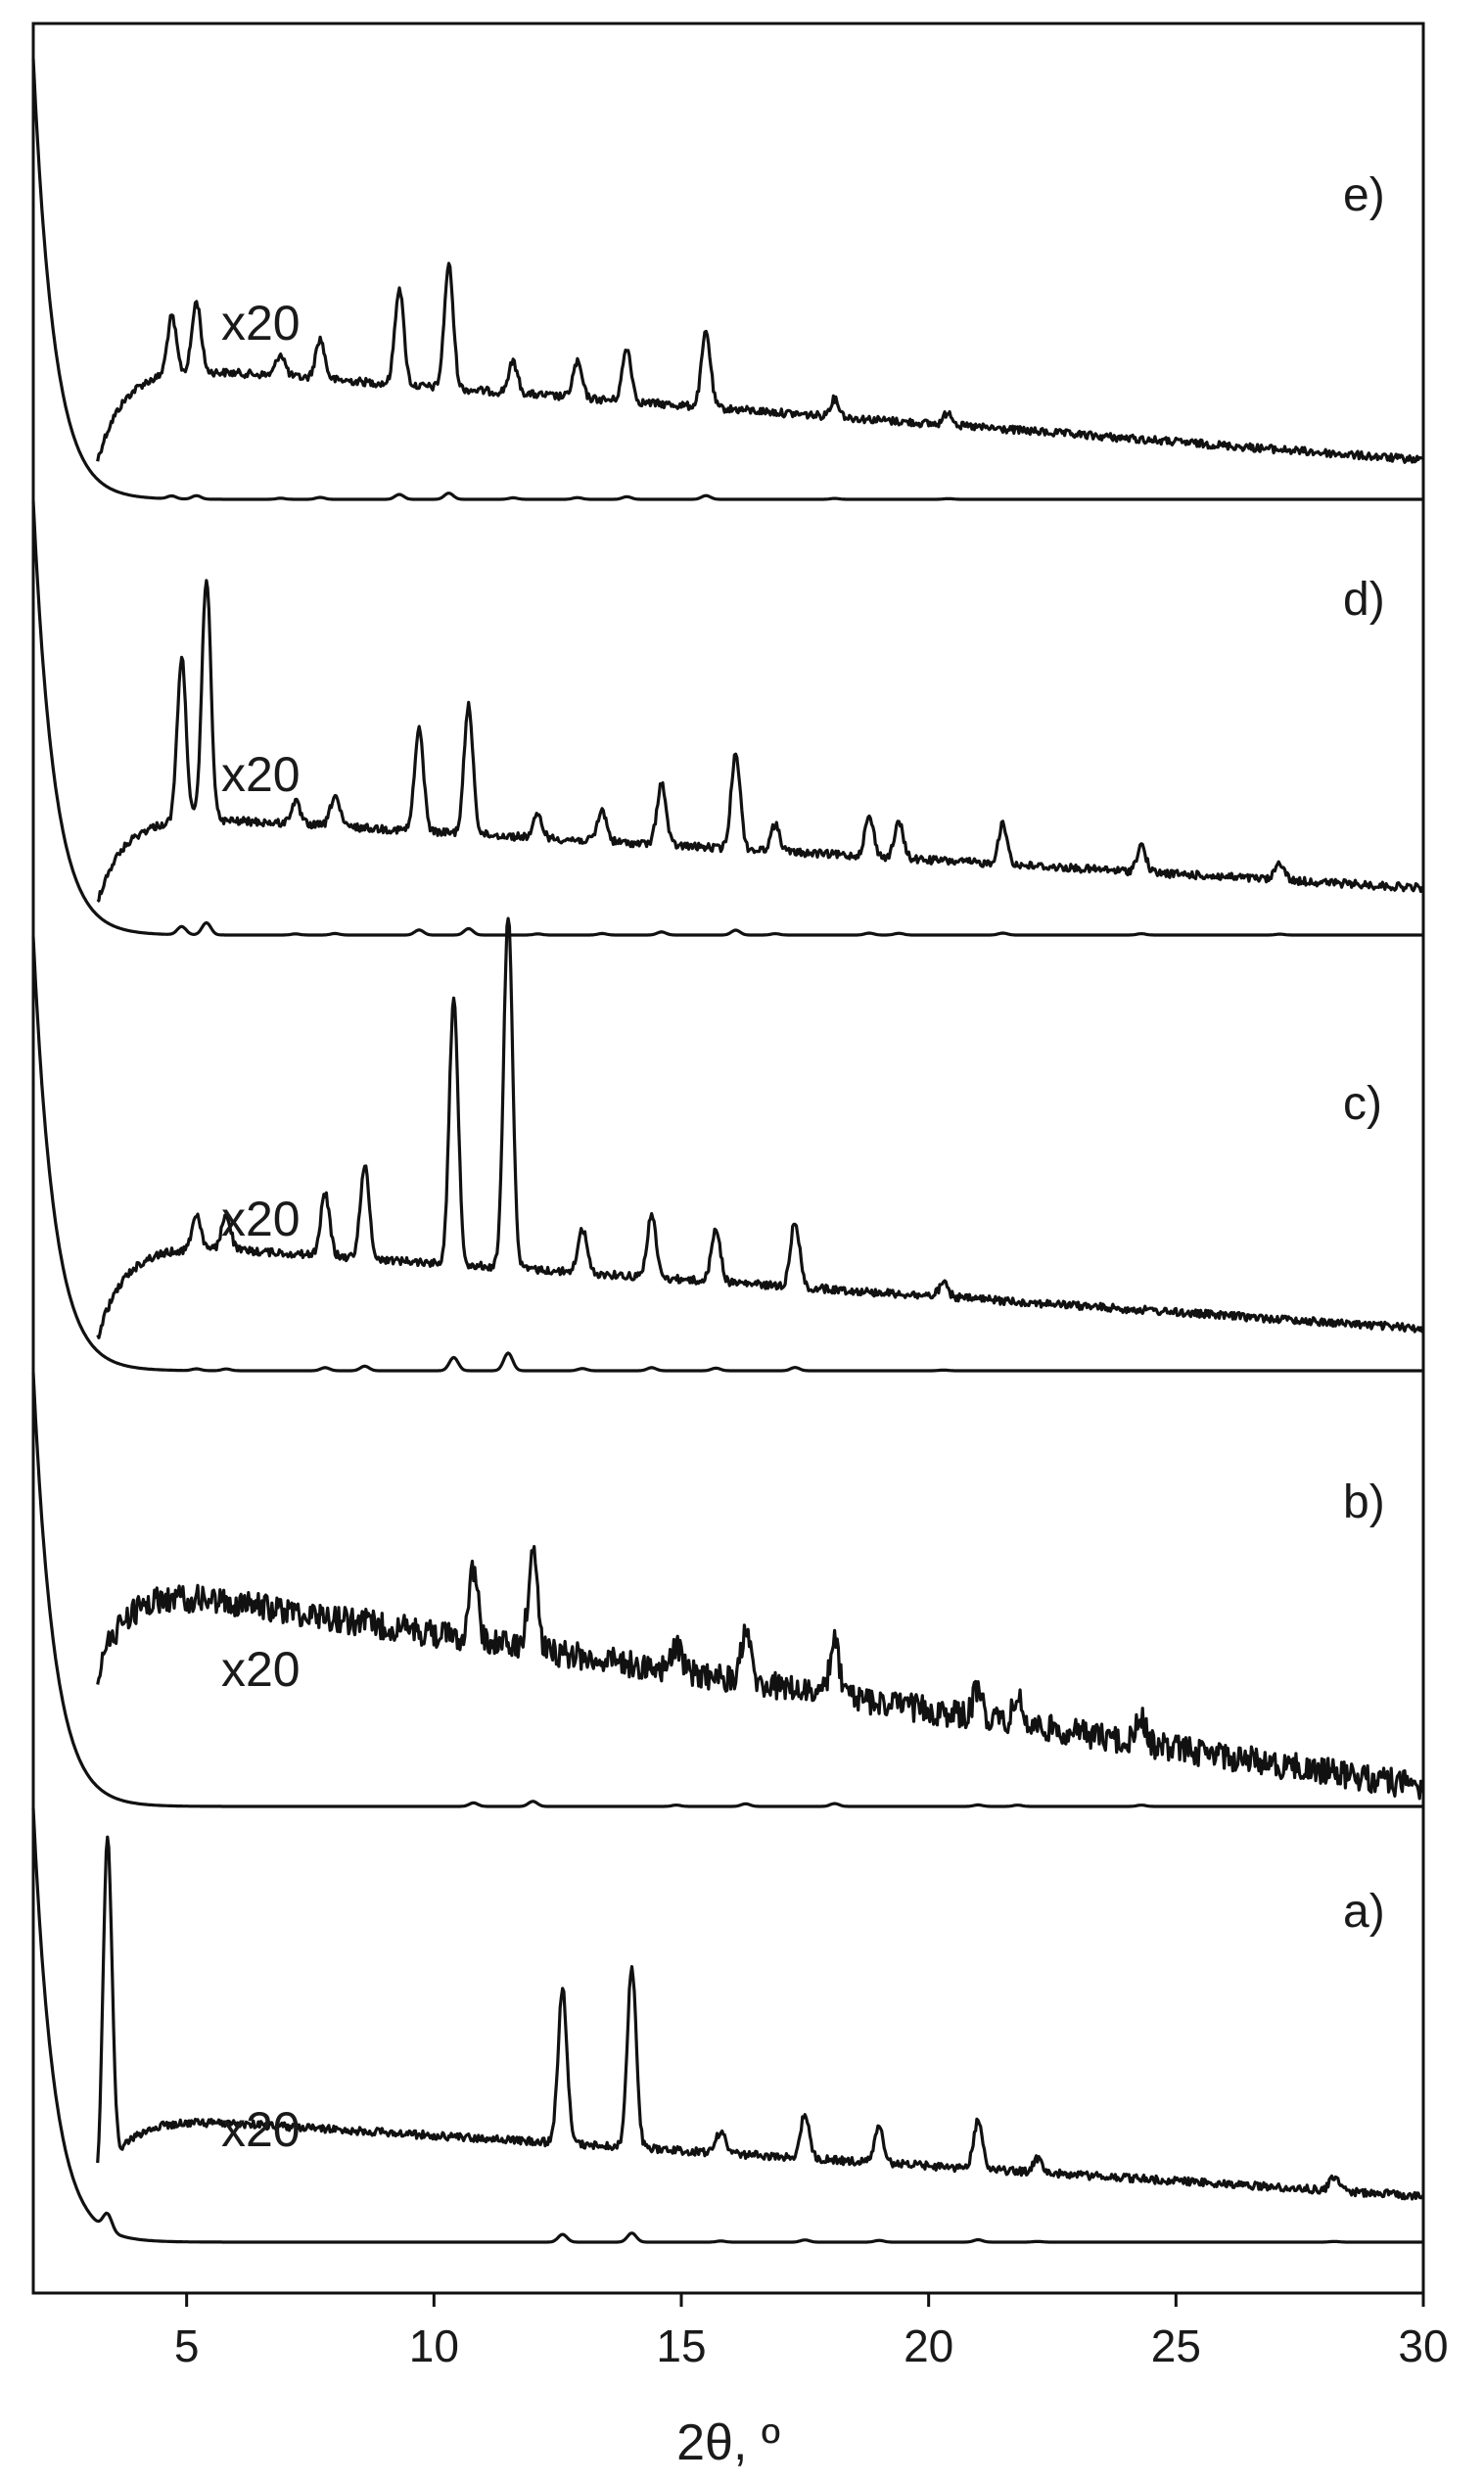 Image resolution: width=1484 pixels, height=2483 pixels. I want to click on x-tick-label: 15, so click(681, 2346).